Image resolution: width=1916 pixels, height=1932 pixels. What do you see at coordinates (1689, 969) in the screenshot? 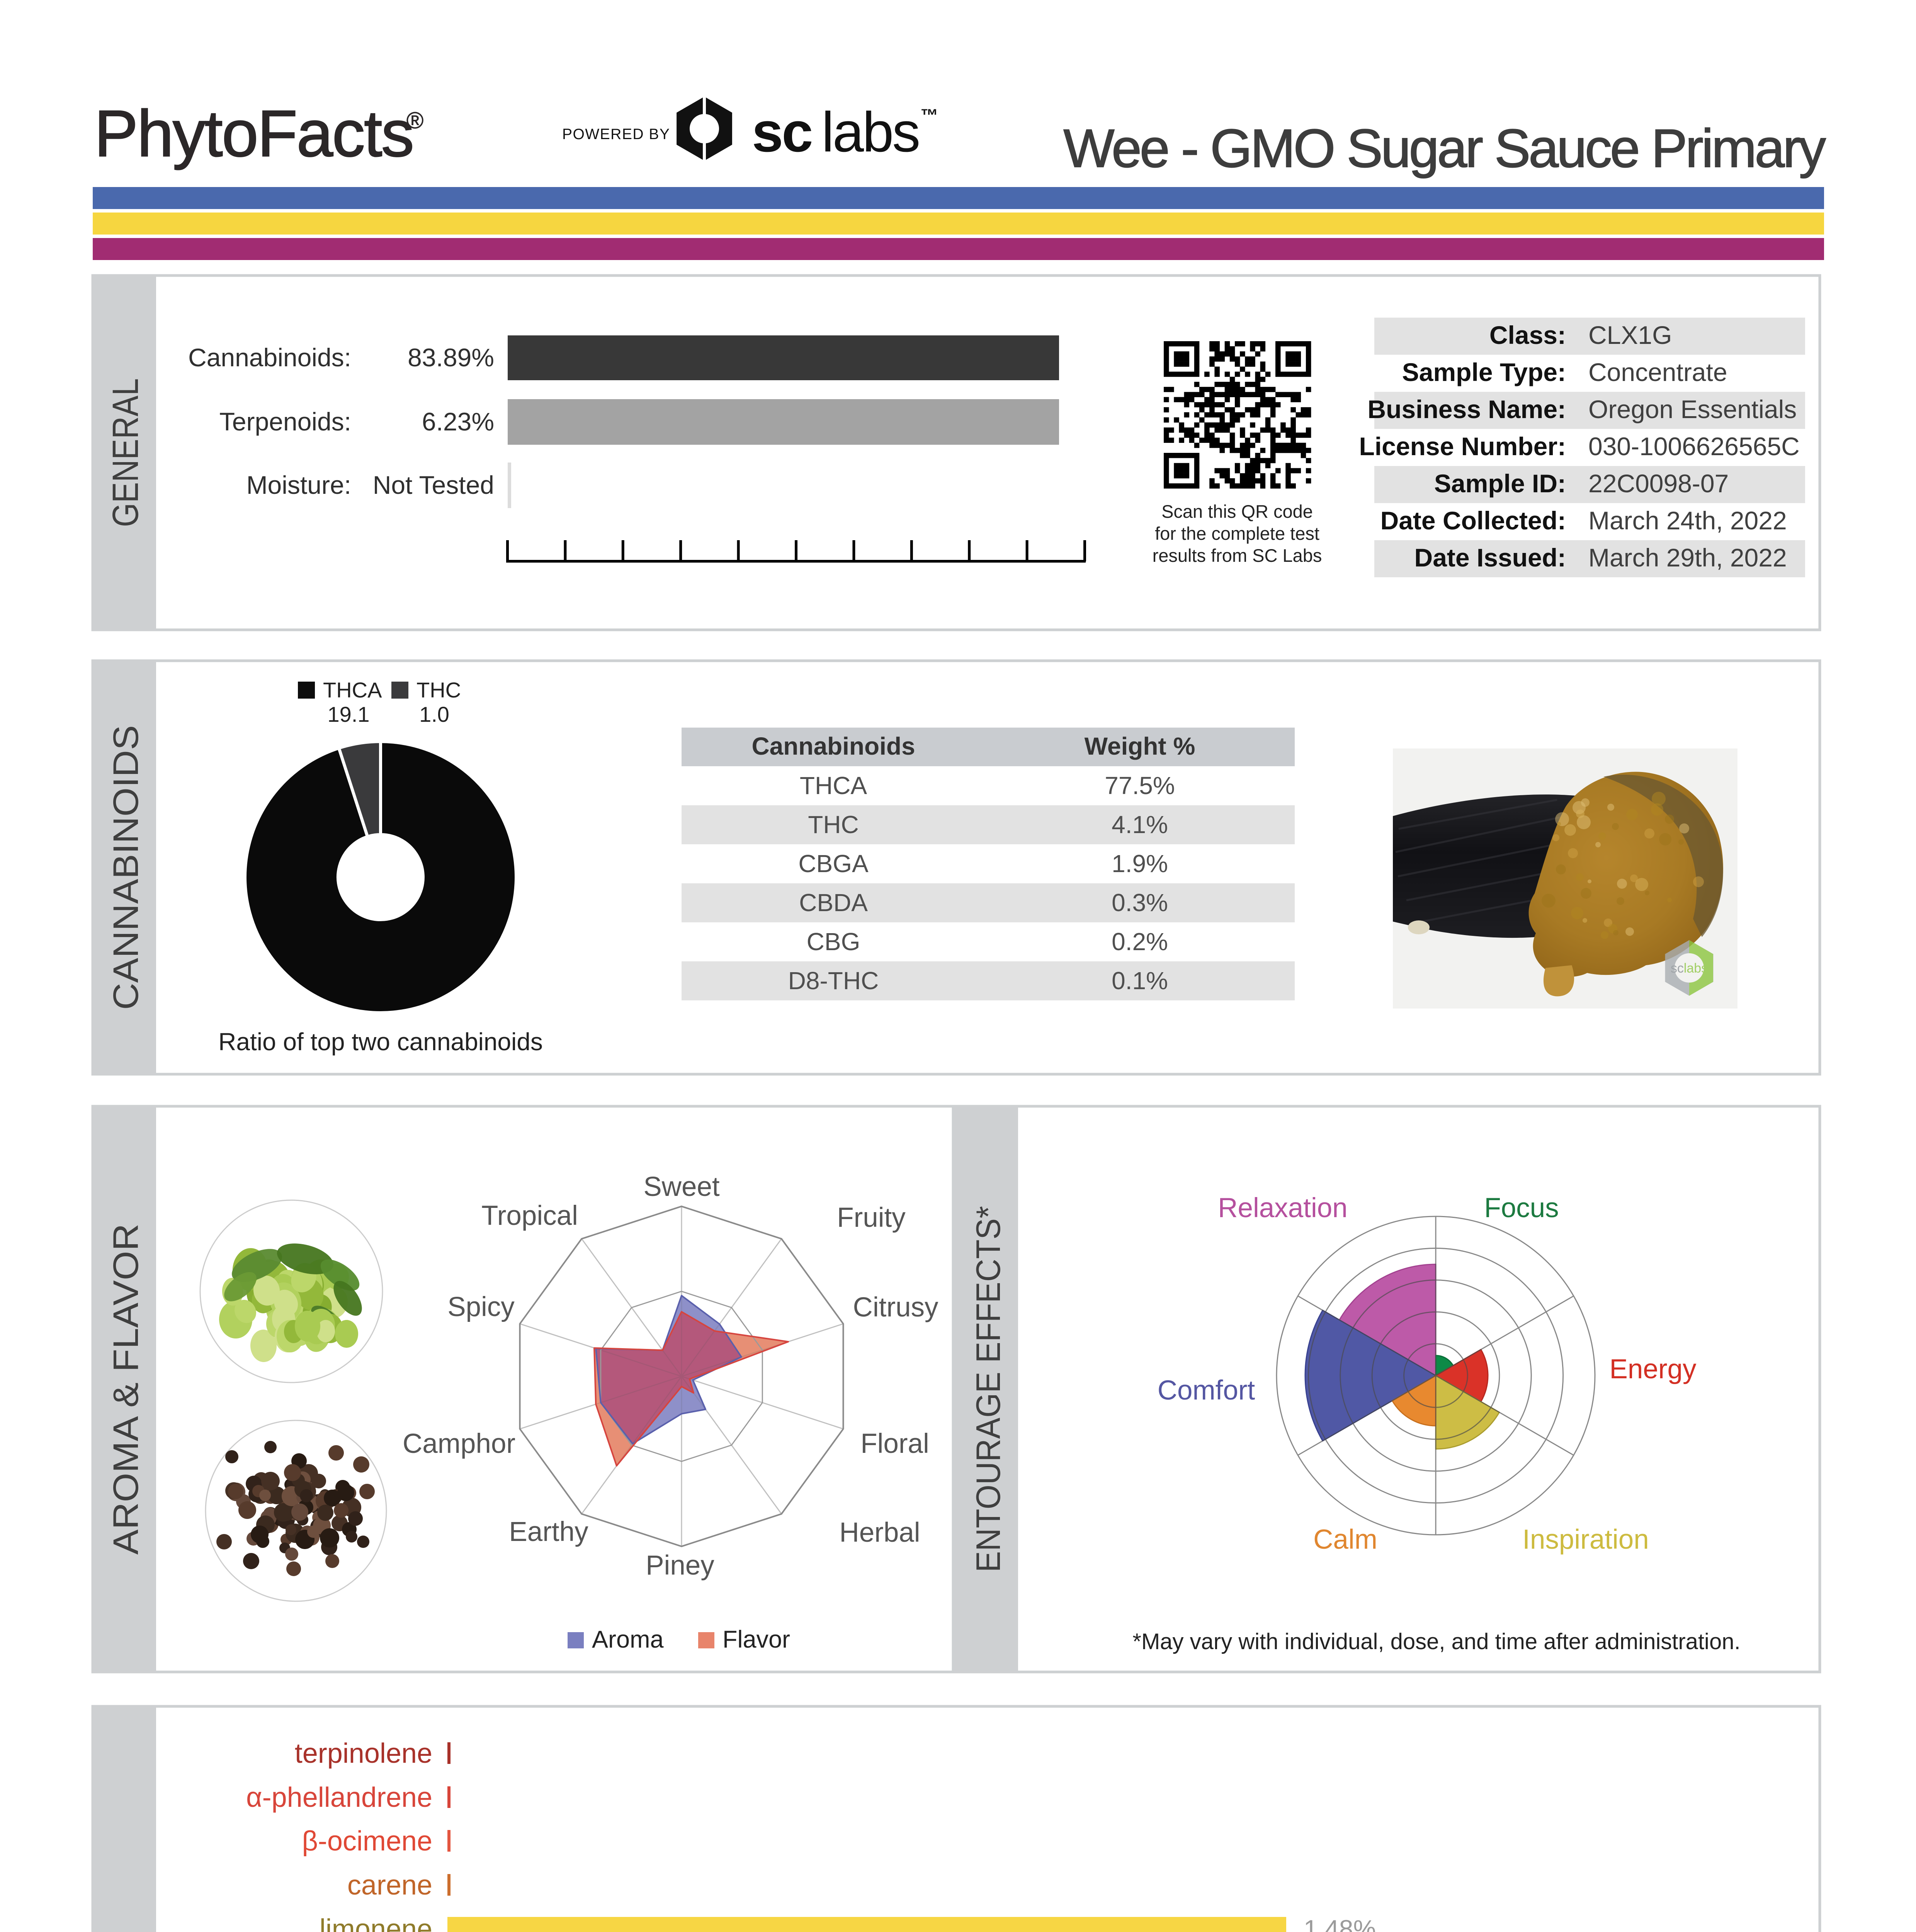
I see `svg-text: sclabs` at bounding box center [1689, 969].